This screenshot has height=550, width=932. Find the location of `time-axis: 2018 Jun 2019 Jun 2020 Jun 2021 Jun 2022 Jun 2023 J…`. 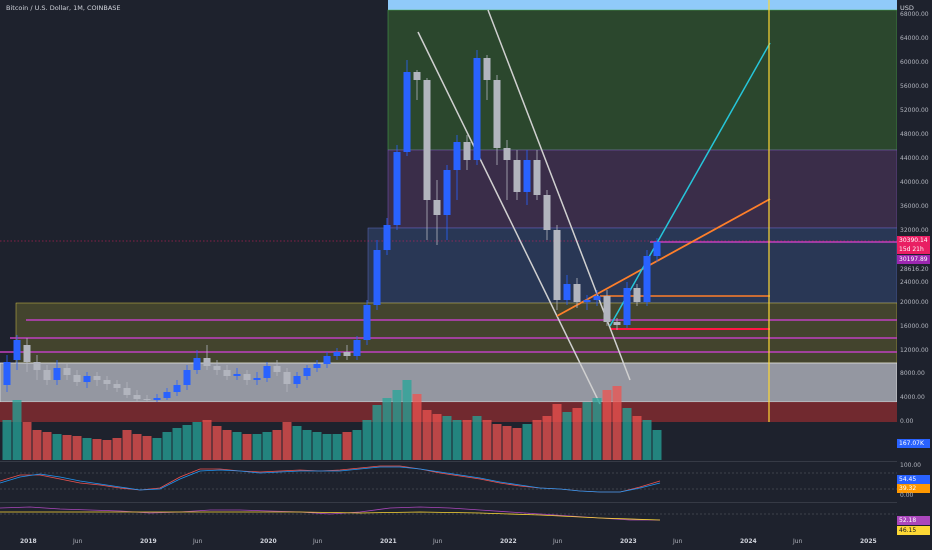

time-axis: 2018 Jun 2019 Jun 2020 Jun 2021 Jun 2022 Jun 2023 J… is located at coordinates (448, 543).